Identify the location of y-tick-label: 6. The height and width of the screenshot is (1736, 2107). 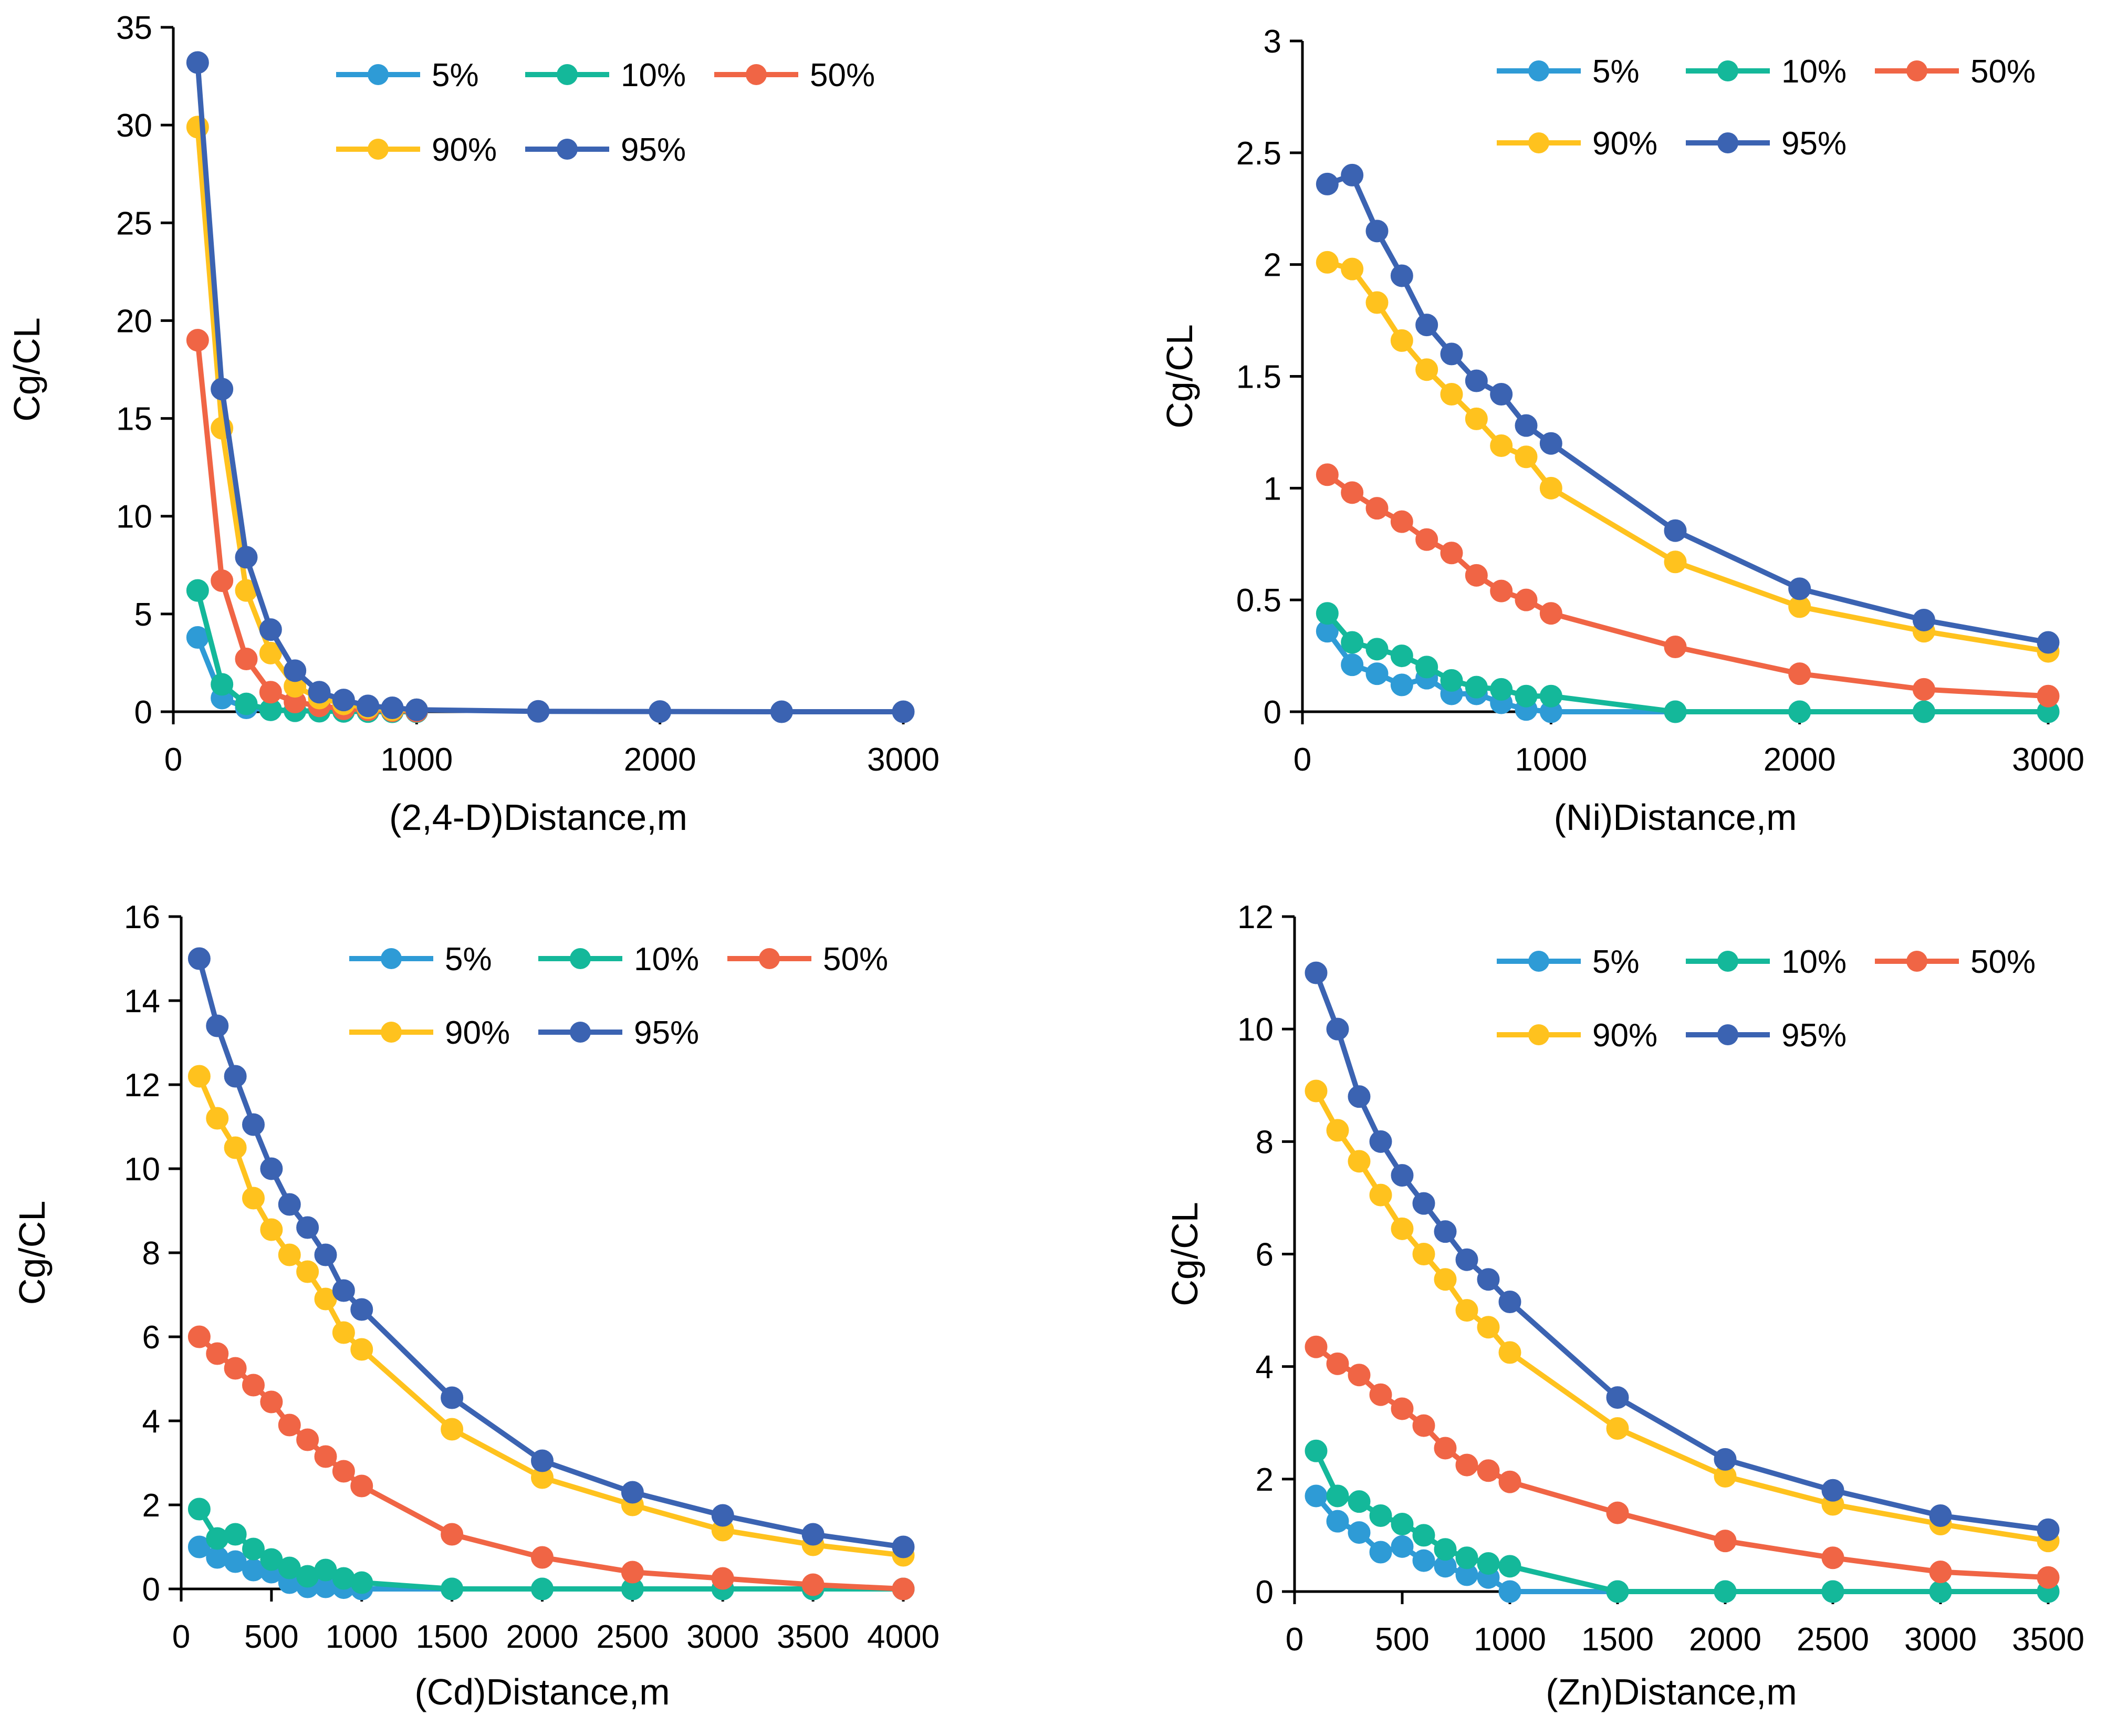
(1265, 1255).